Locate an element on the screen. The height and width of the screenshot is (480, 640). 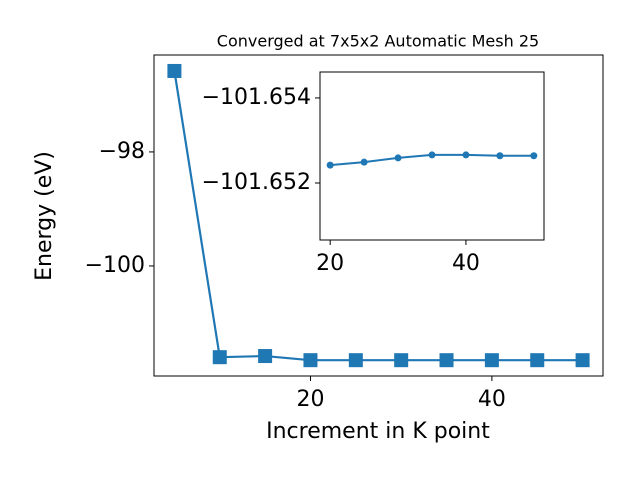
y-tick-label: −101.654 is located at coordinates (256, 97).